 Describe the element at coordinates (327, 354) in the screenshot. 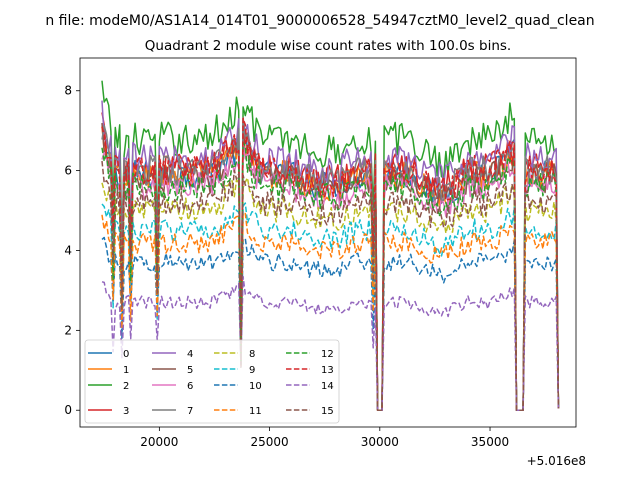

I see `legend-label-12: 12` at that location.